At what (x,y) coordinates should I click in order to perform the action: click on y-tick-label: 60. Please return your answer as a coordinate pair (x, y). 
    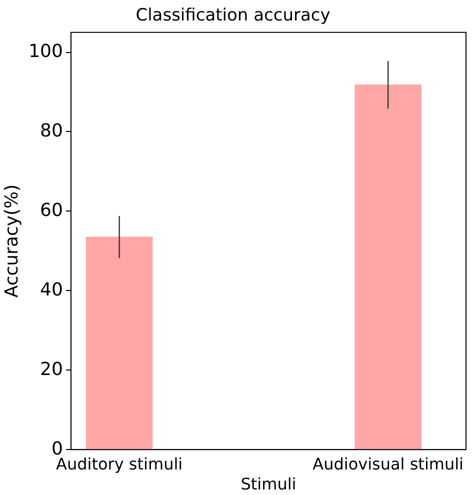
    Looking at the image, I should click on (51, 210).